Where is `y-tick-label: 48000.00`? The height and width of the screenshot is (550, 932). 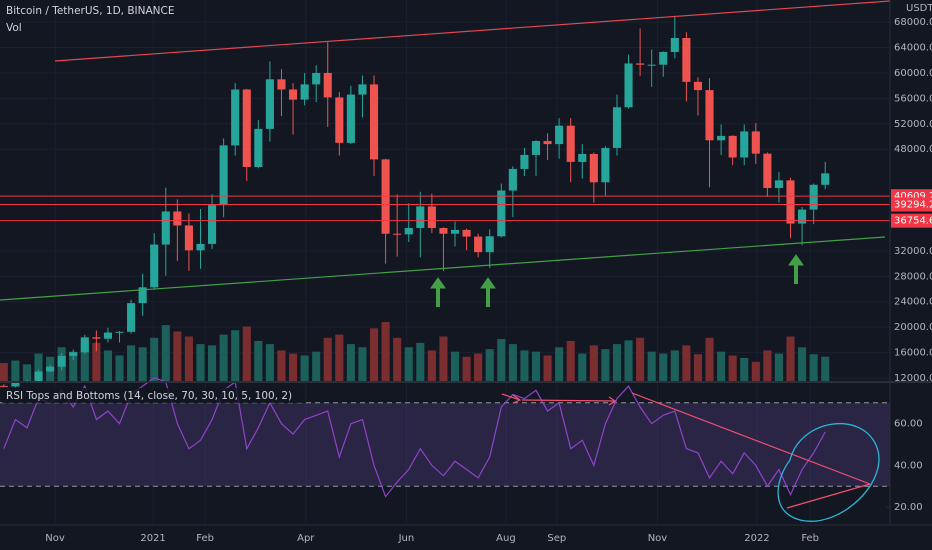 y-tick-label: 48000.00 is located at coordinates (913, 149).